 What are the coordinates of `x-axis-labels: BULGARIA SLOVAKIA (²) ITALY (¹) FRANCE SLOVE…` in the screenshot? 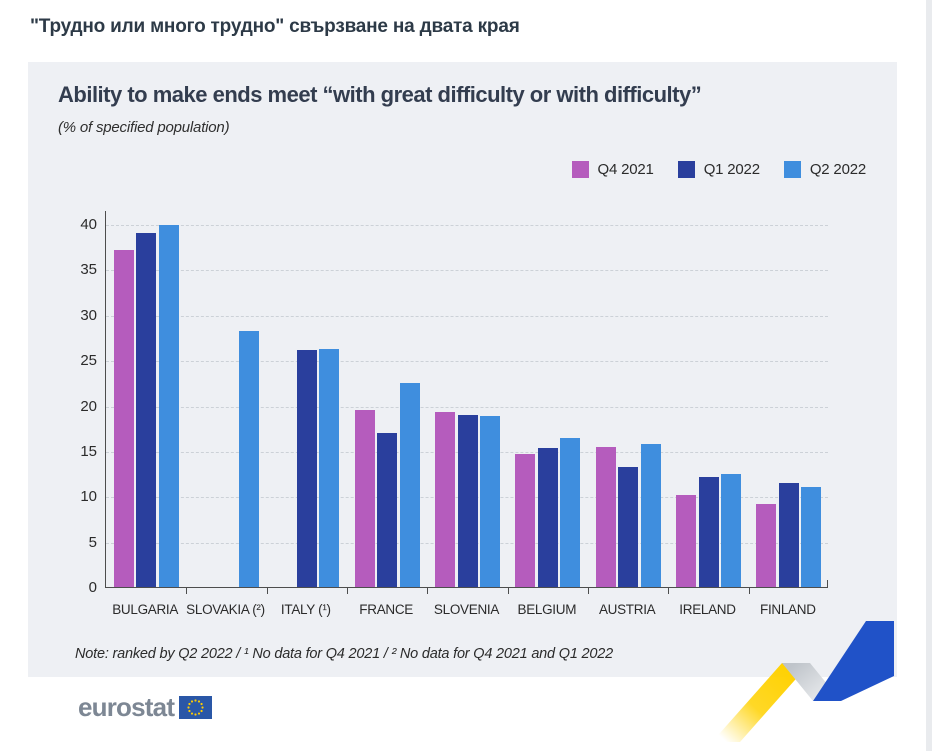 It's located at (466, 613).